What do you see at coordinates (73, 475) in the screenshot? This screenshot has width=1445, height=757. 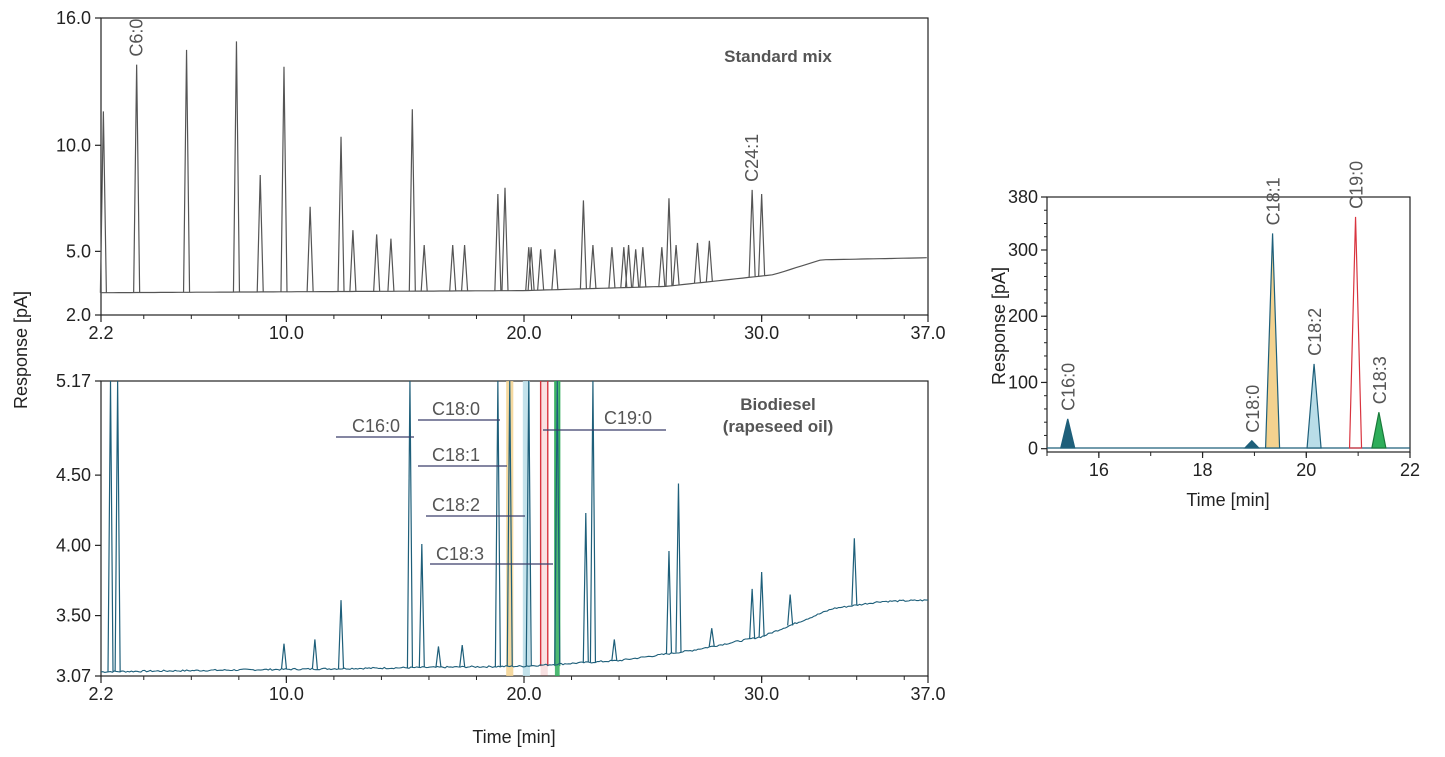 I see `y-tick-label: 4.50` at bounding box center [73, 475].